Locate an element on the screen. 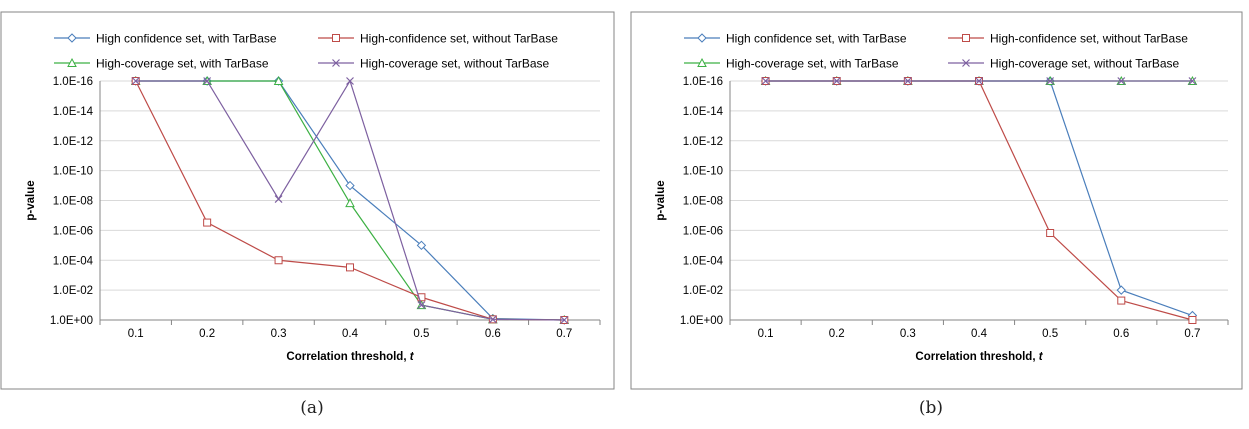 The image size is (1249, 429). caption-b: (b) is located at coordinates (931, 408).